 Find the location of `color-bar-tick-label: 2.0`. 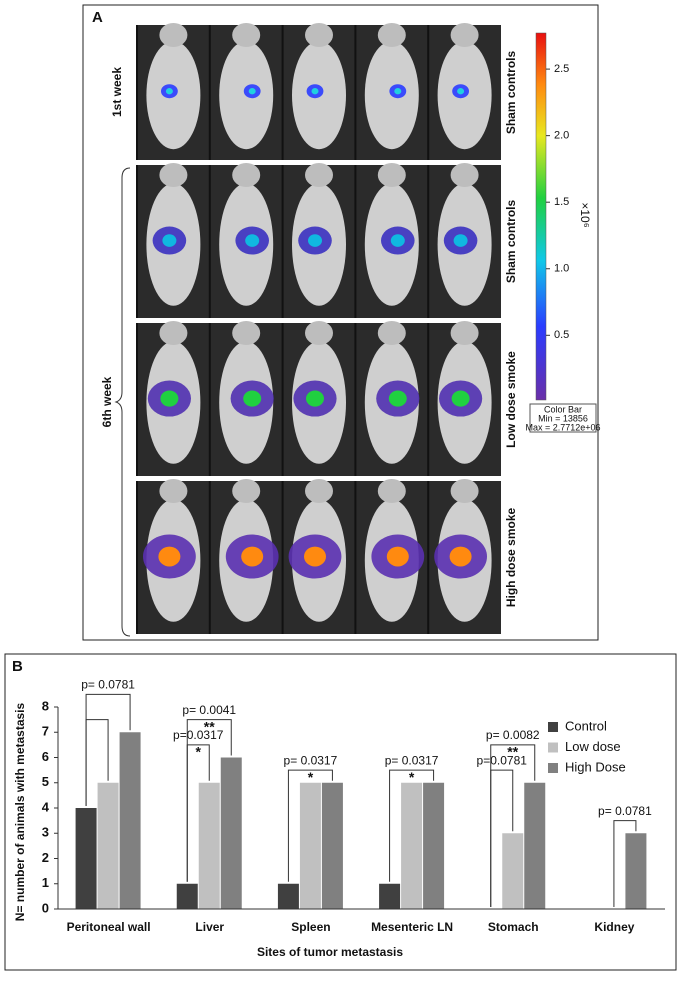

color-bar-tick-label: 2.0 is located at coordinates (561, 136).